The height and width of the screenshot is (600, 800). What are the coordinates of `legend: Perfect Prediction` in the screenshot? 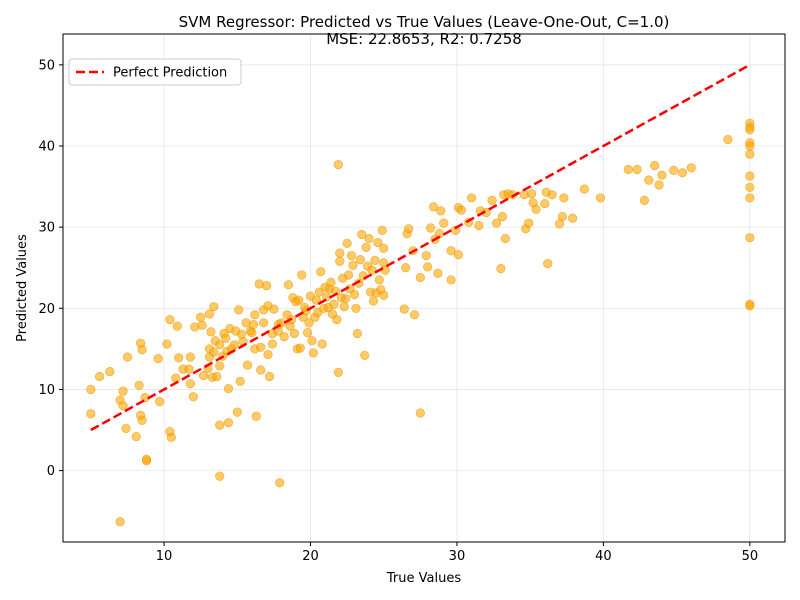 It's located at (155, 72).